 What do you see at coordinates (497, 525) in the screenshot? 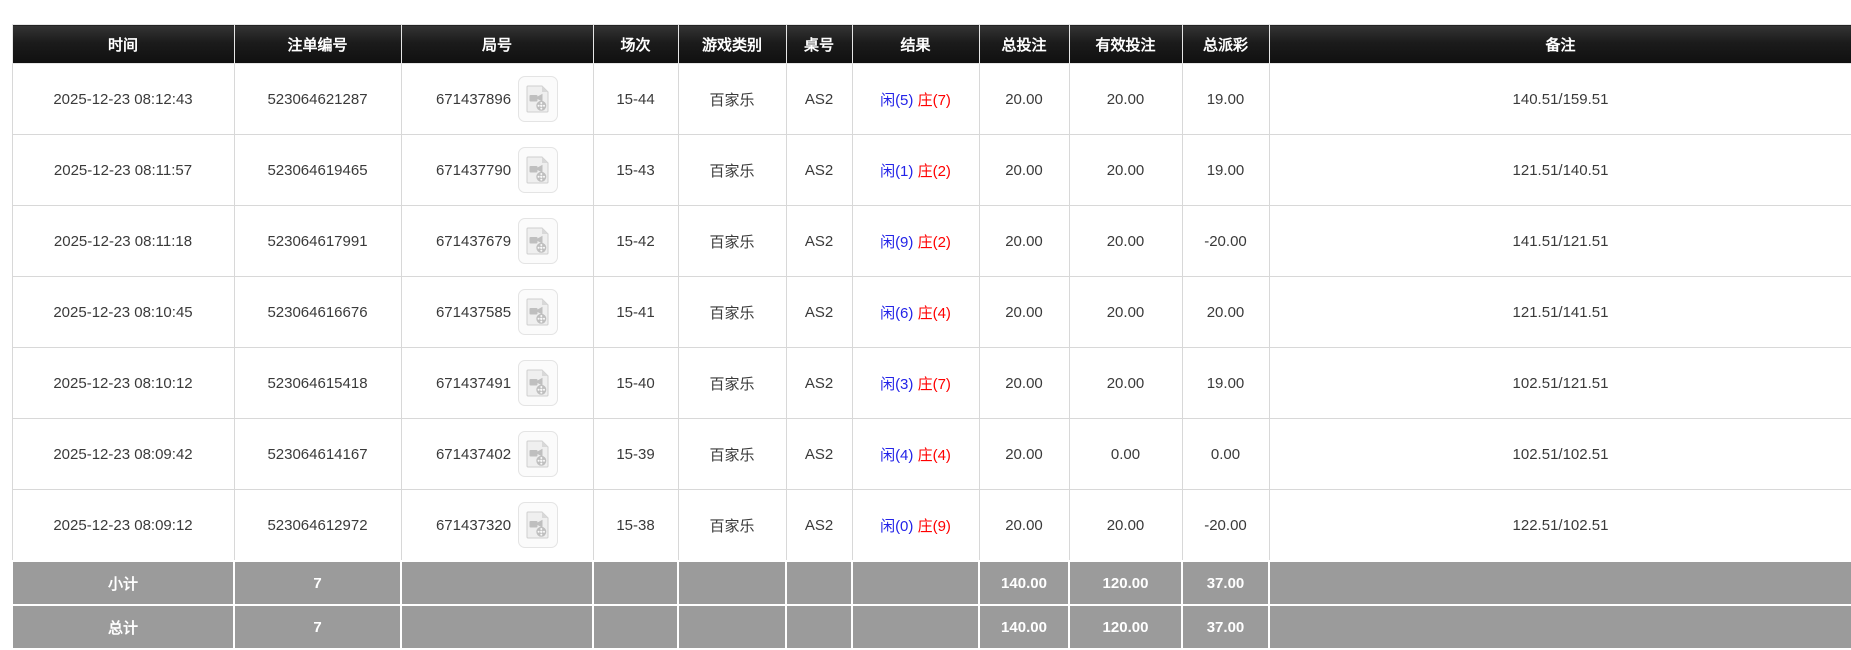
I see `round-cell: 671437320` at bounding box center [497, 525].